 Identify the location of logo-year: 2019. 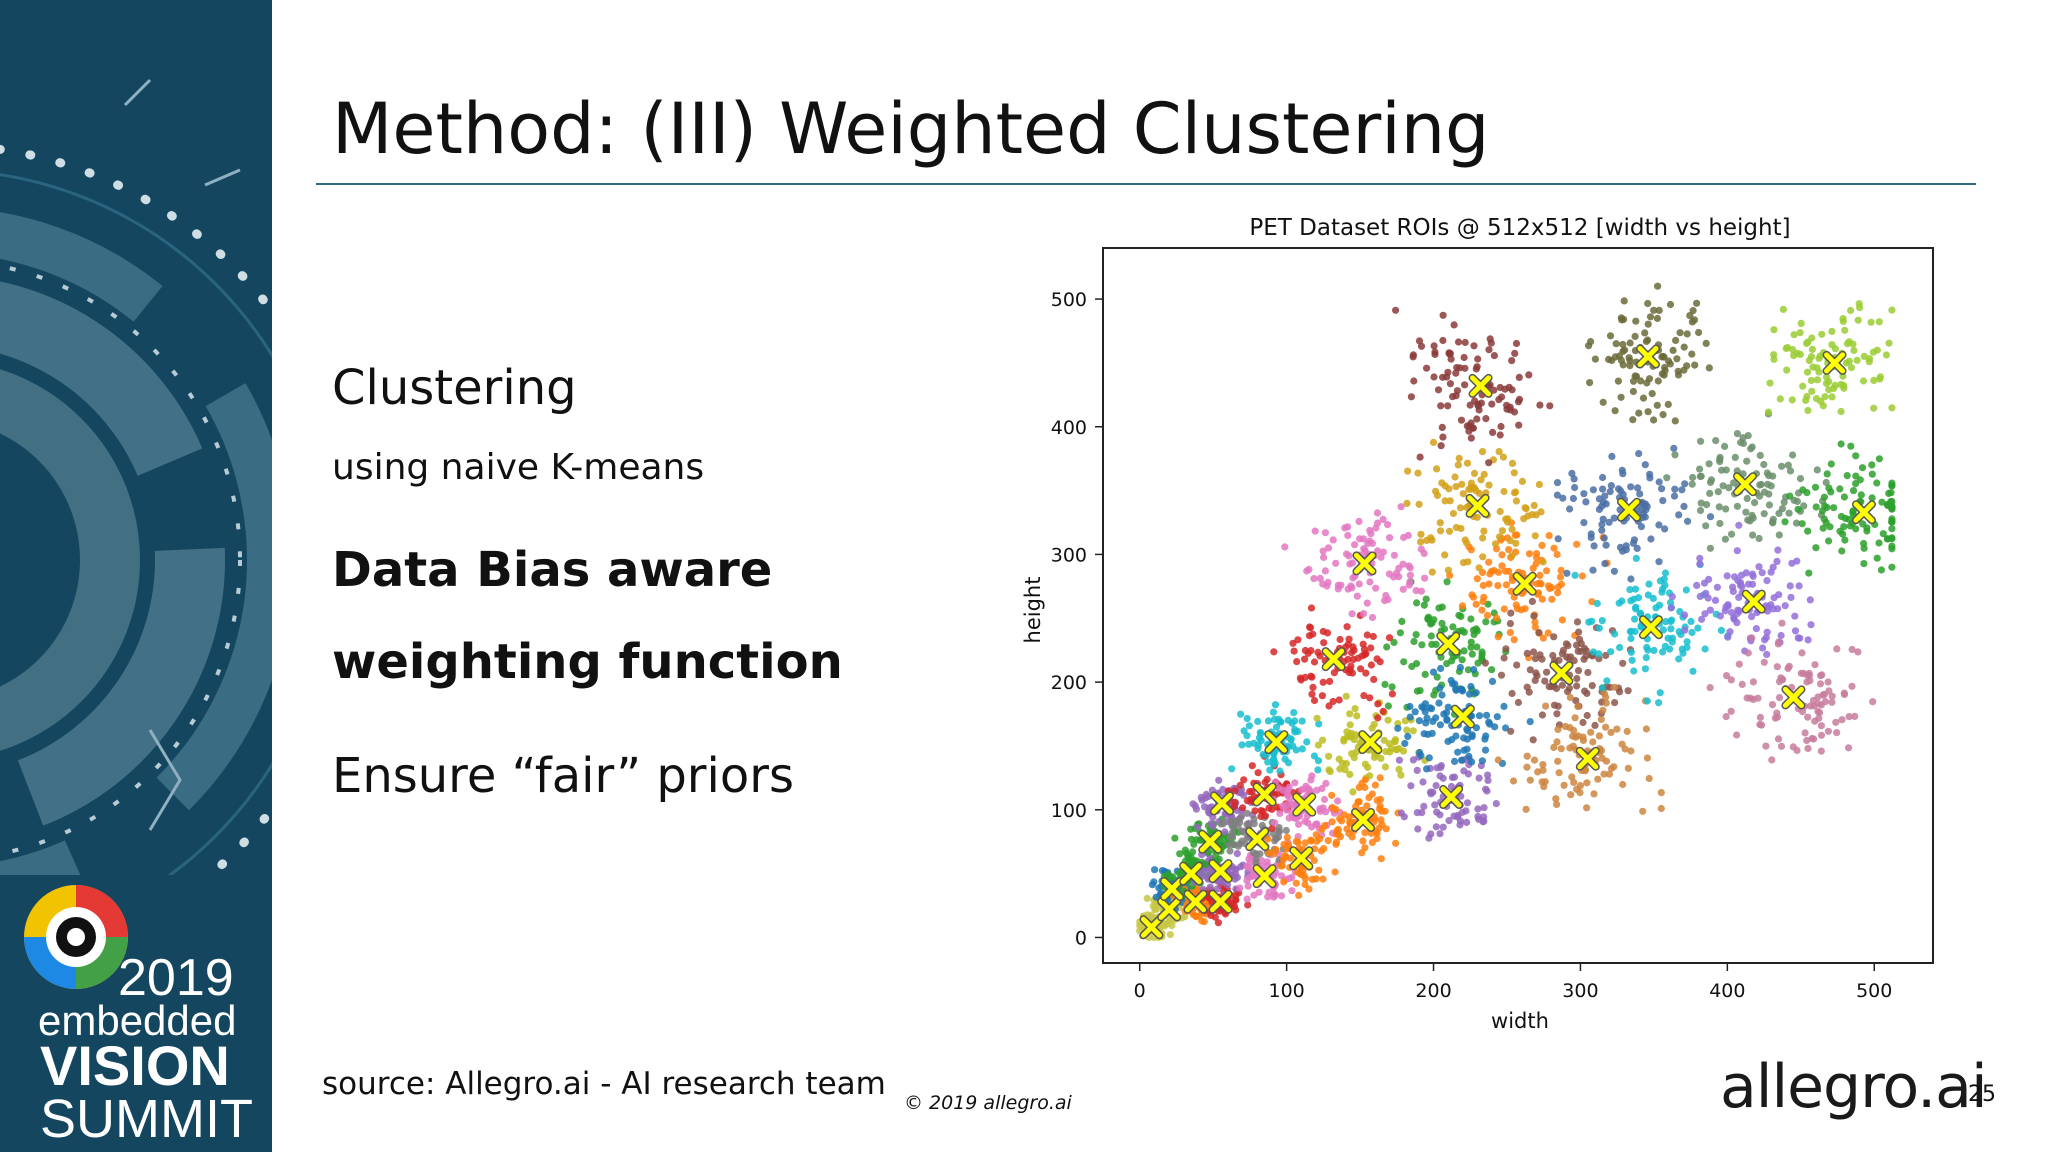
(176, 978).